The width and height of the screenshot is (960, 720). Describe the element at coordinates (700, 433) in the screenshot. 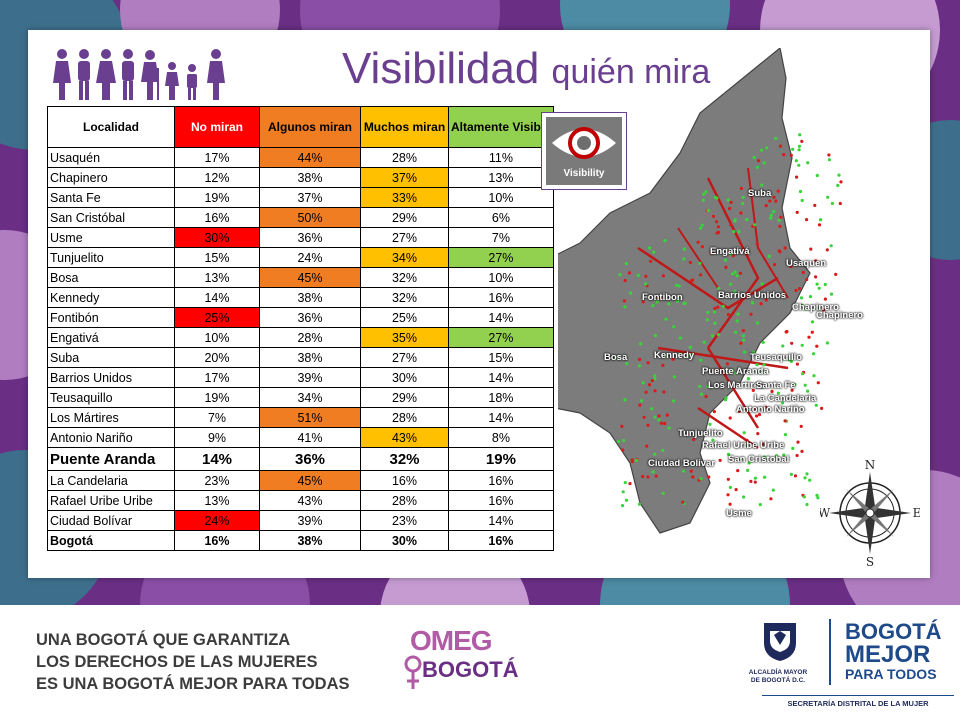

I see `map-label: Tunjuelito` at that location.